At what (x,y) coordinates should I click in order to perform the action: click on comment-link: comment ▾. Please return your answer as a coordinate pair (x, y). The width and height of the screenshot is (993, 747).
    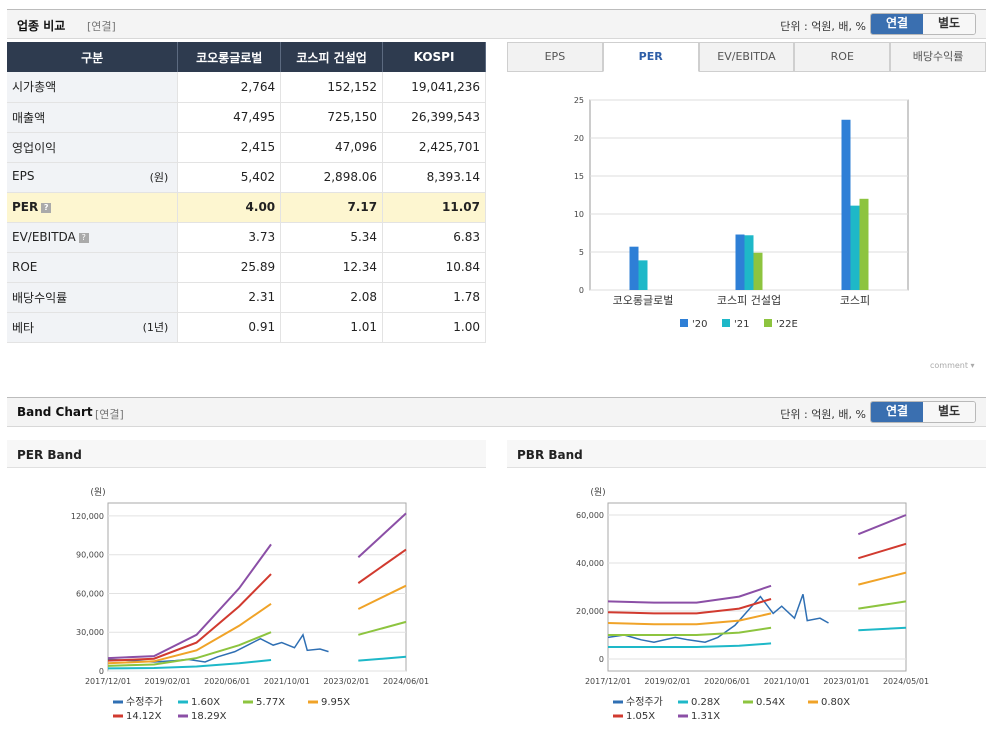
    Looking at the image, I should click on (952, 365).